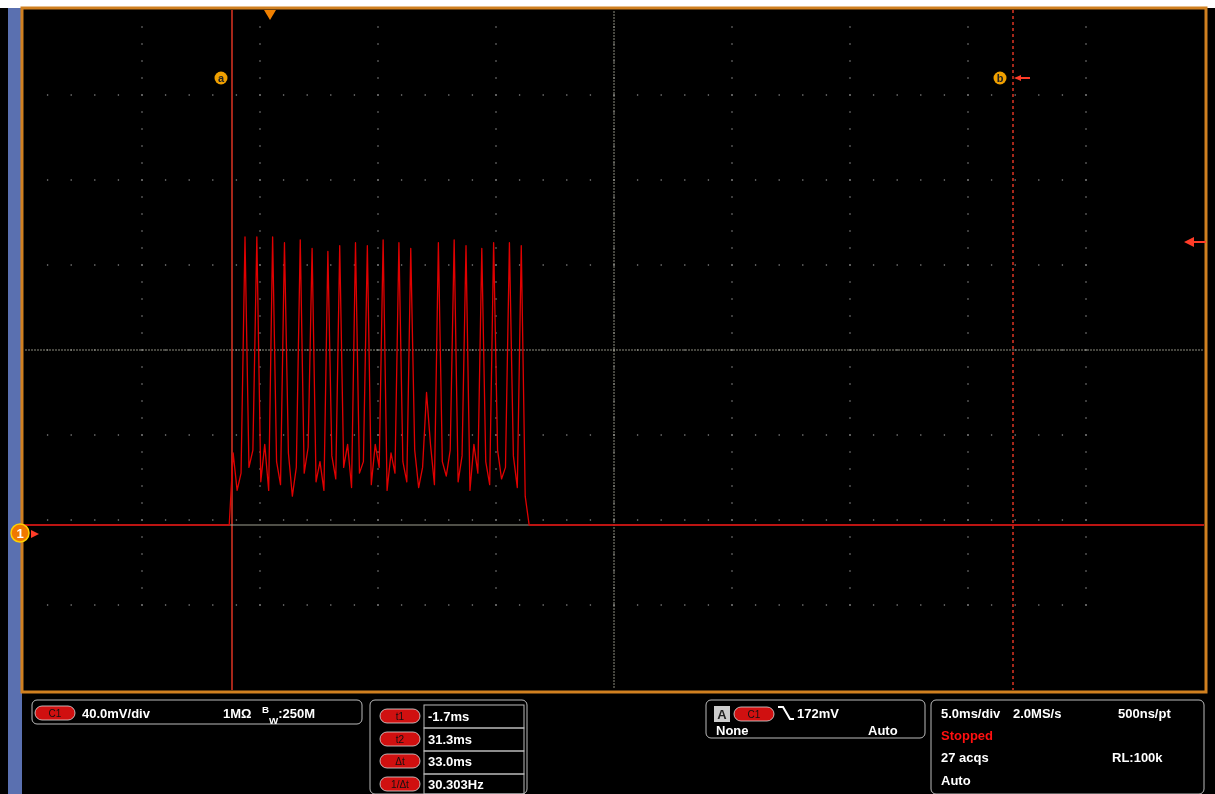 Image resolution: width=1215 pixels, height=794 pixels. Describe the element at coordinates (722, 714) in the screenshot. I see `text: A` at that location.